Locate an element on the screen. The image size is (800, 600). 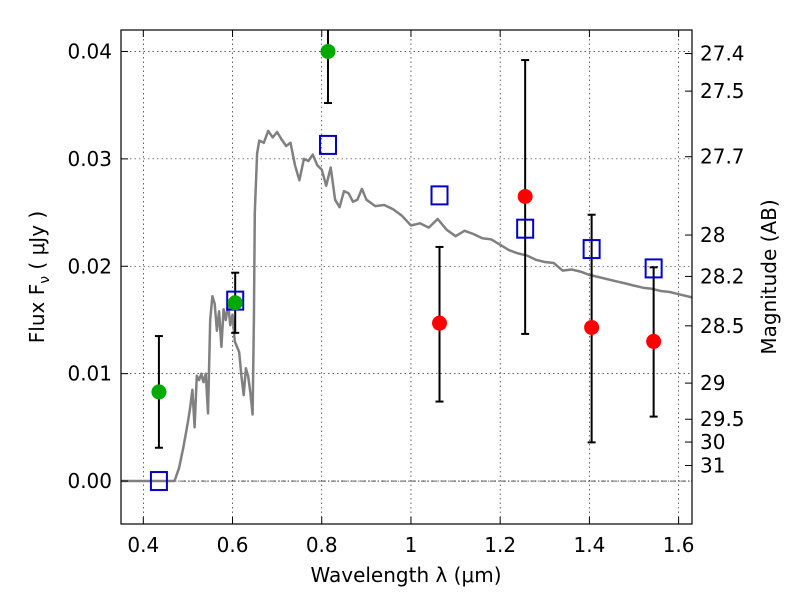
x-tick-label: 0.6 is located at coordinates (233, 545).